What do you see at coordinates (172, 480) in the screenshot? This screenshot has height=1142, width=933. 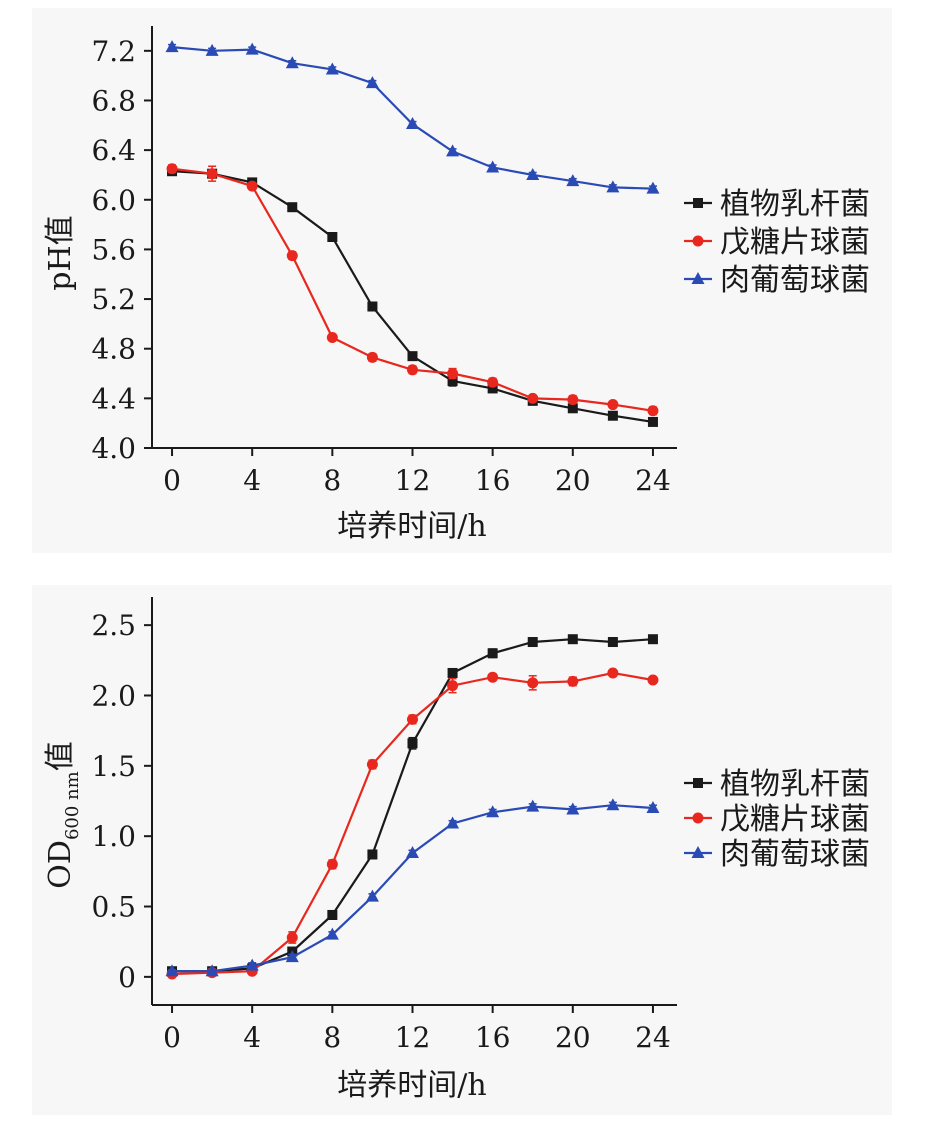 I see `ph-x-tick-label: 0` at bounding box center [172, 480].